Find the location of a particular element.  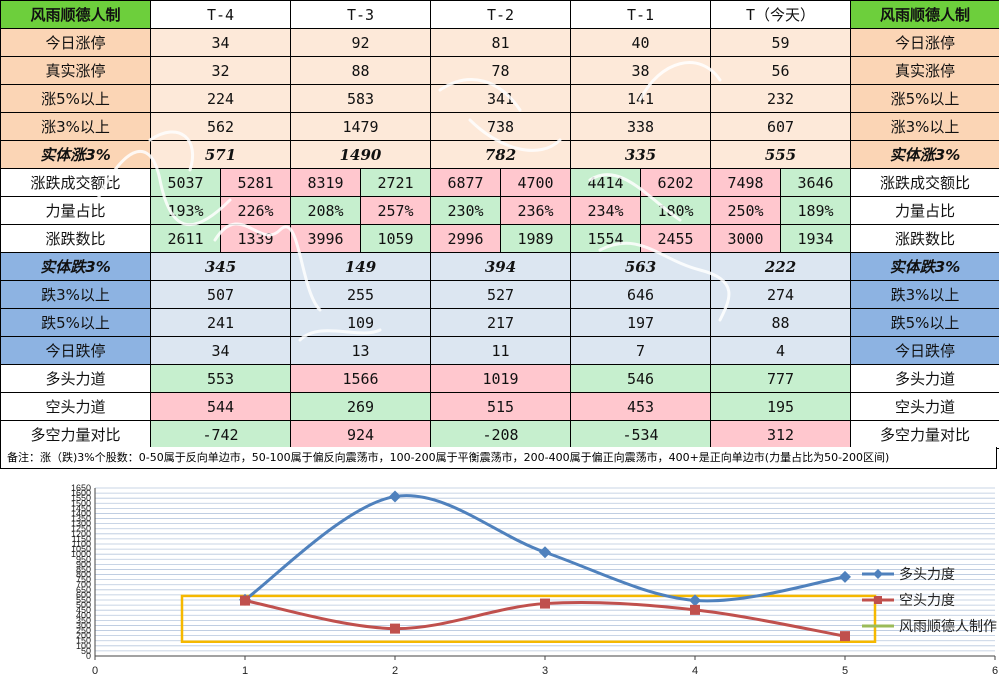

y-tick-label: 50 is located at coordinates (86, 651).